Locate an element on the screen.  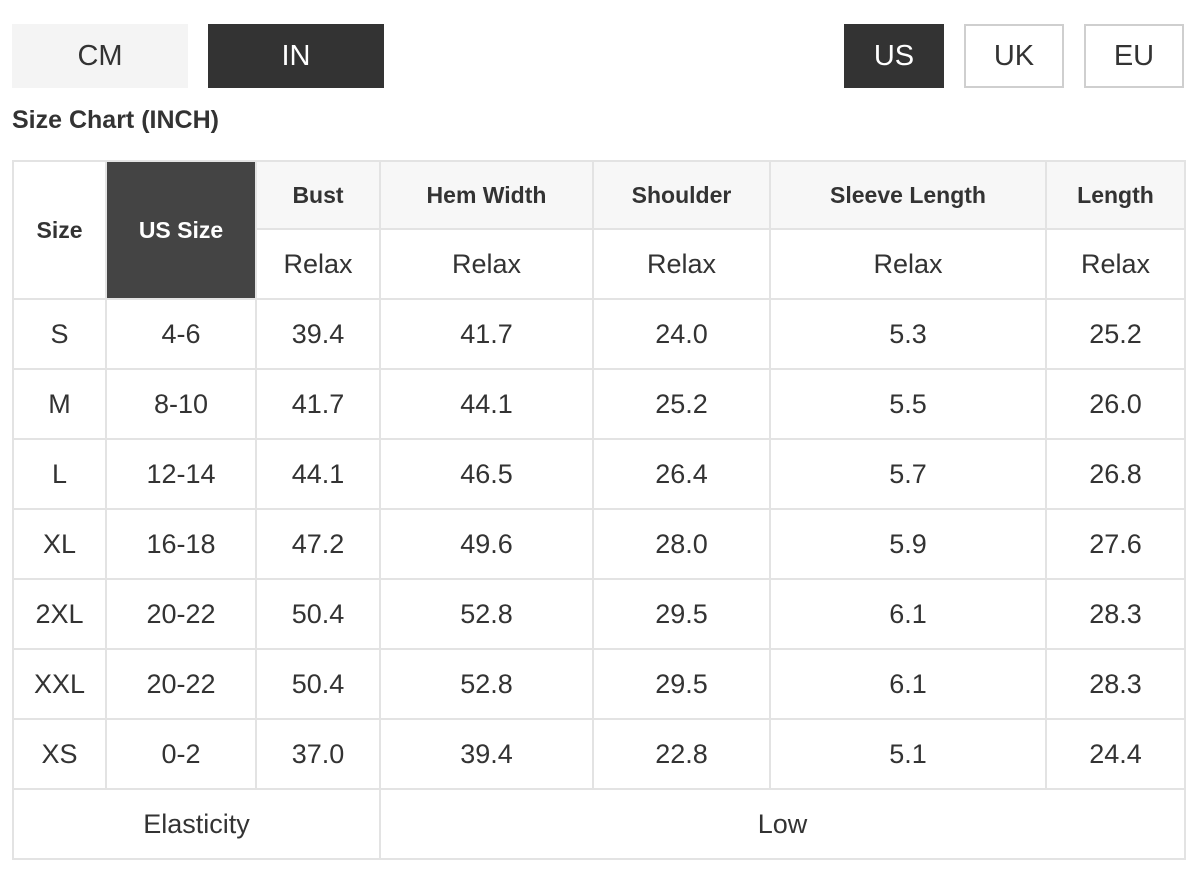
length-cell: 26.8 is located at coordinates (1115, 474).